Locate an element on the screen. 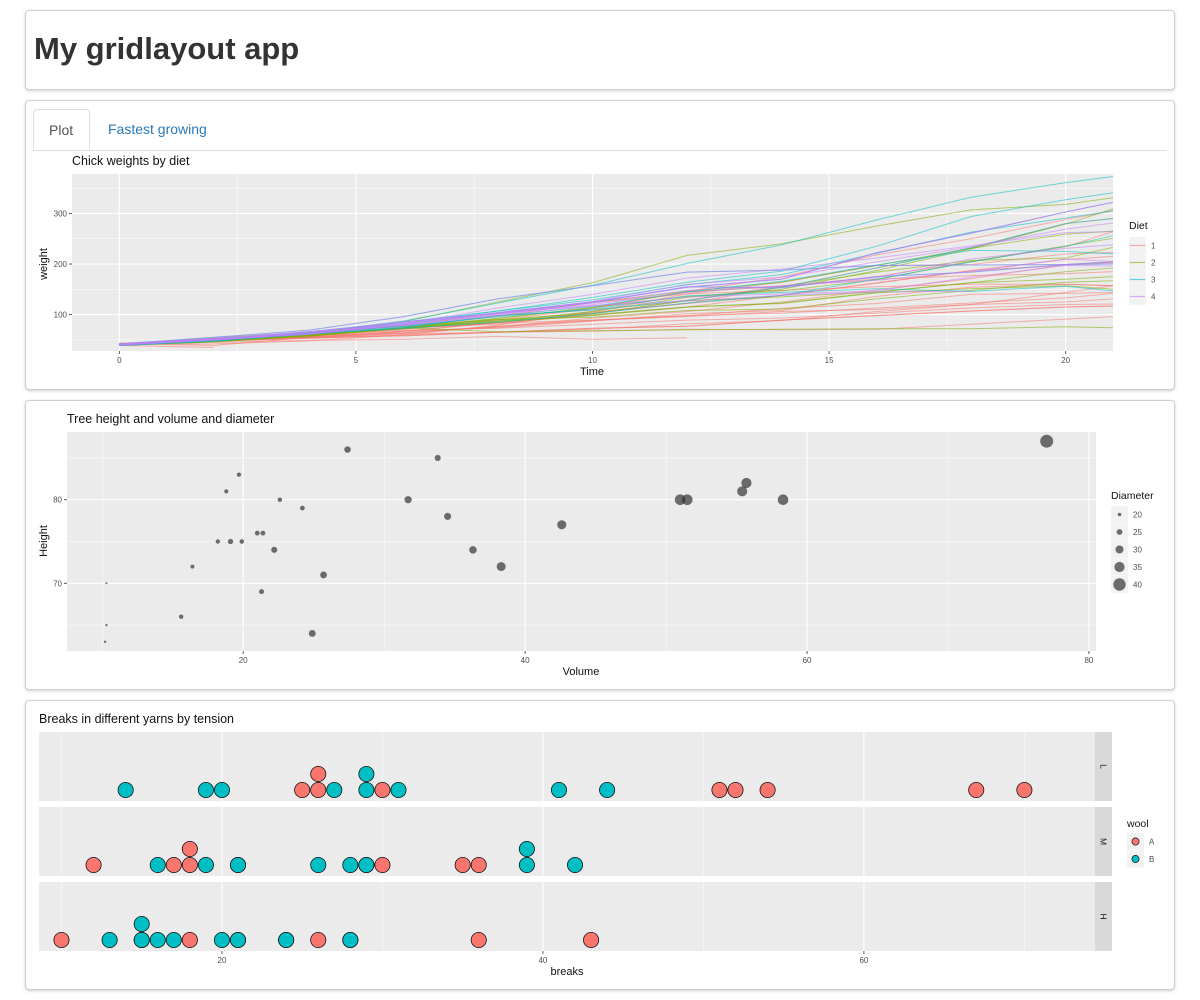 The height and width of the screenshot is (1000, 1200). chart-title: Breaks in different yarns by tension is located at coordinates (136, 719).